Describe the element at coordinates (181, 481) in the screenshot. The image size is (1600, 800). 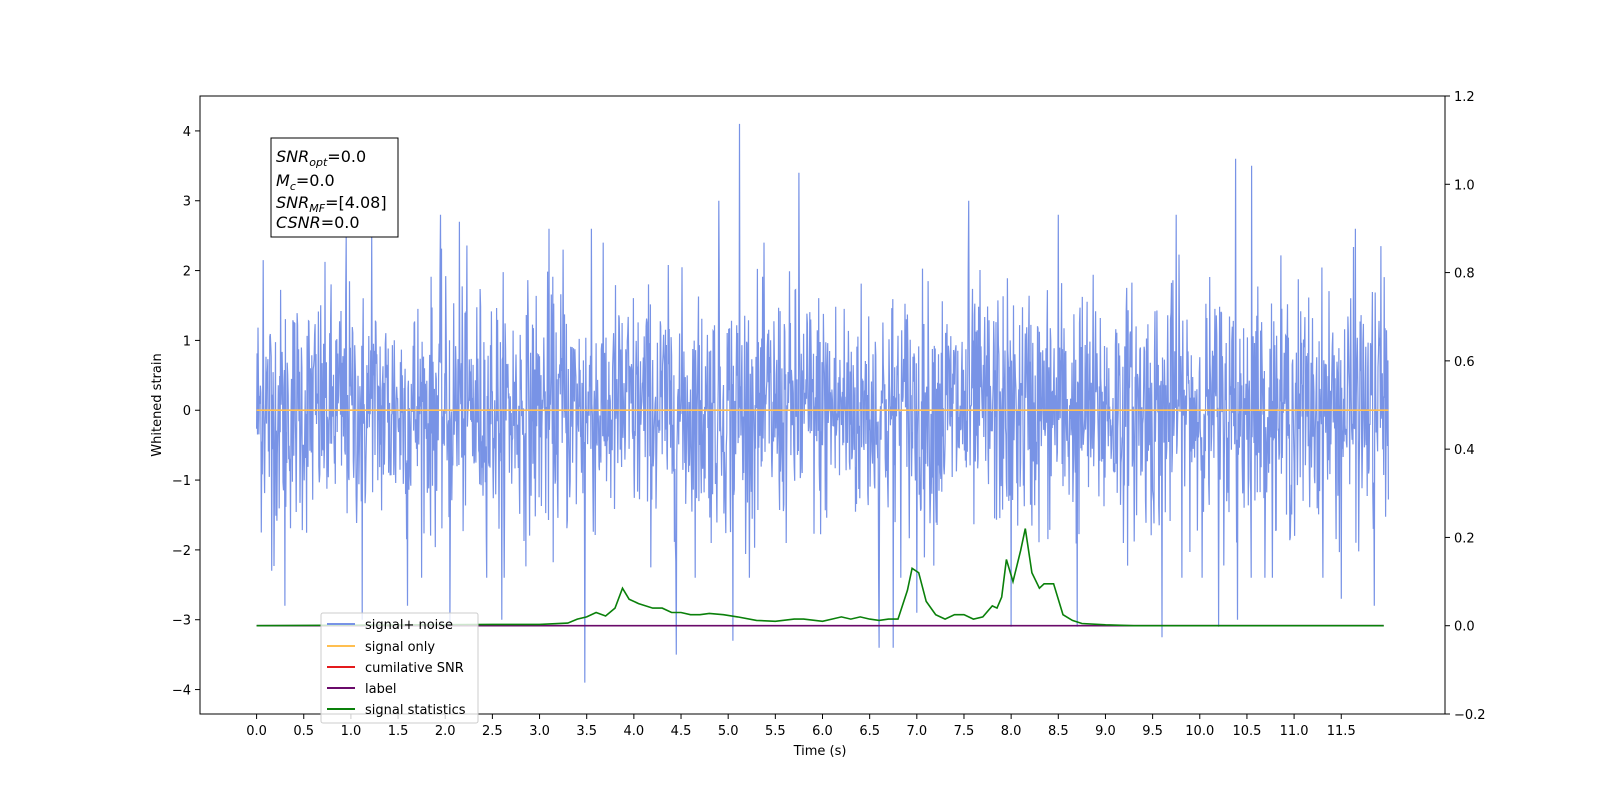
I see `y-tick-label: −1` at that location.